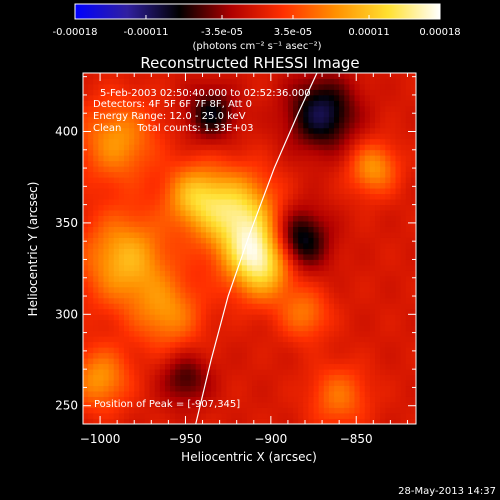  Describe the element at coordinates (66, 132) in the screenshot. I see `y-tick-label: 400` at that location.